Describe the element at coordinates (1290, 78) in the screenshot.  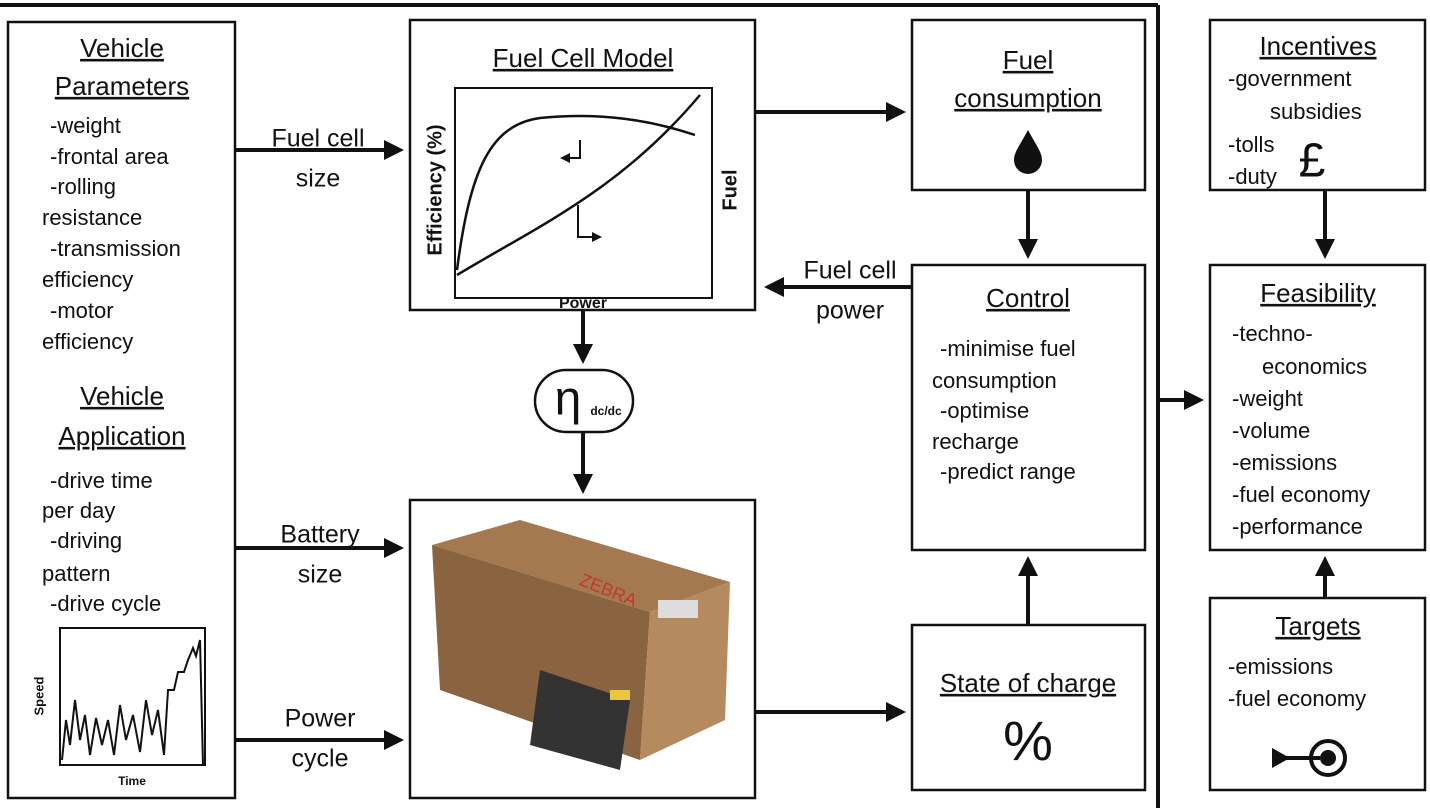
I see `item: -government` at that location.